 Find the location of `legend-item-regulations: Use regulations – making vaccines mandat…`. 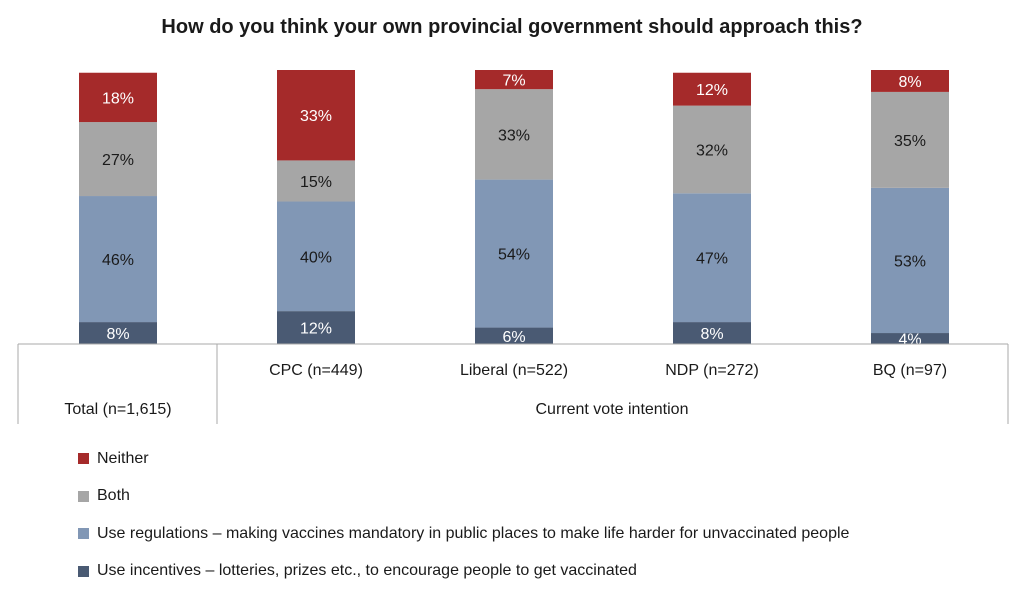

legend-item-regulations: Use regulations – making vaccines mandat… is located at coordinates (463, 534).